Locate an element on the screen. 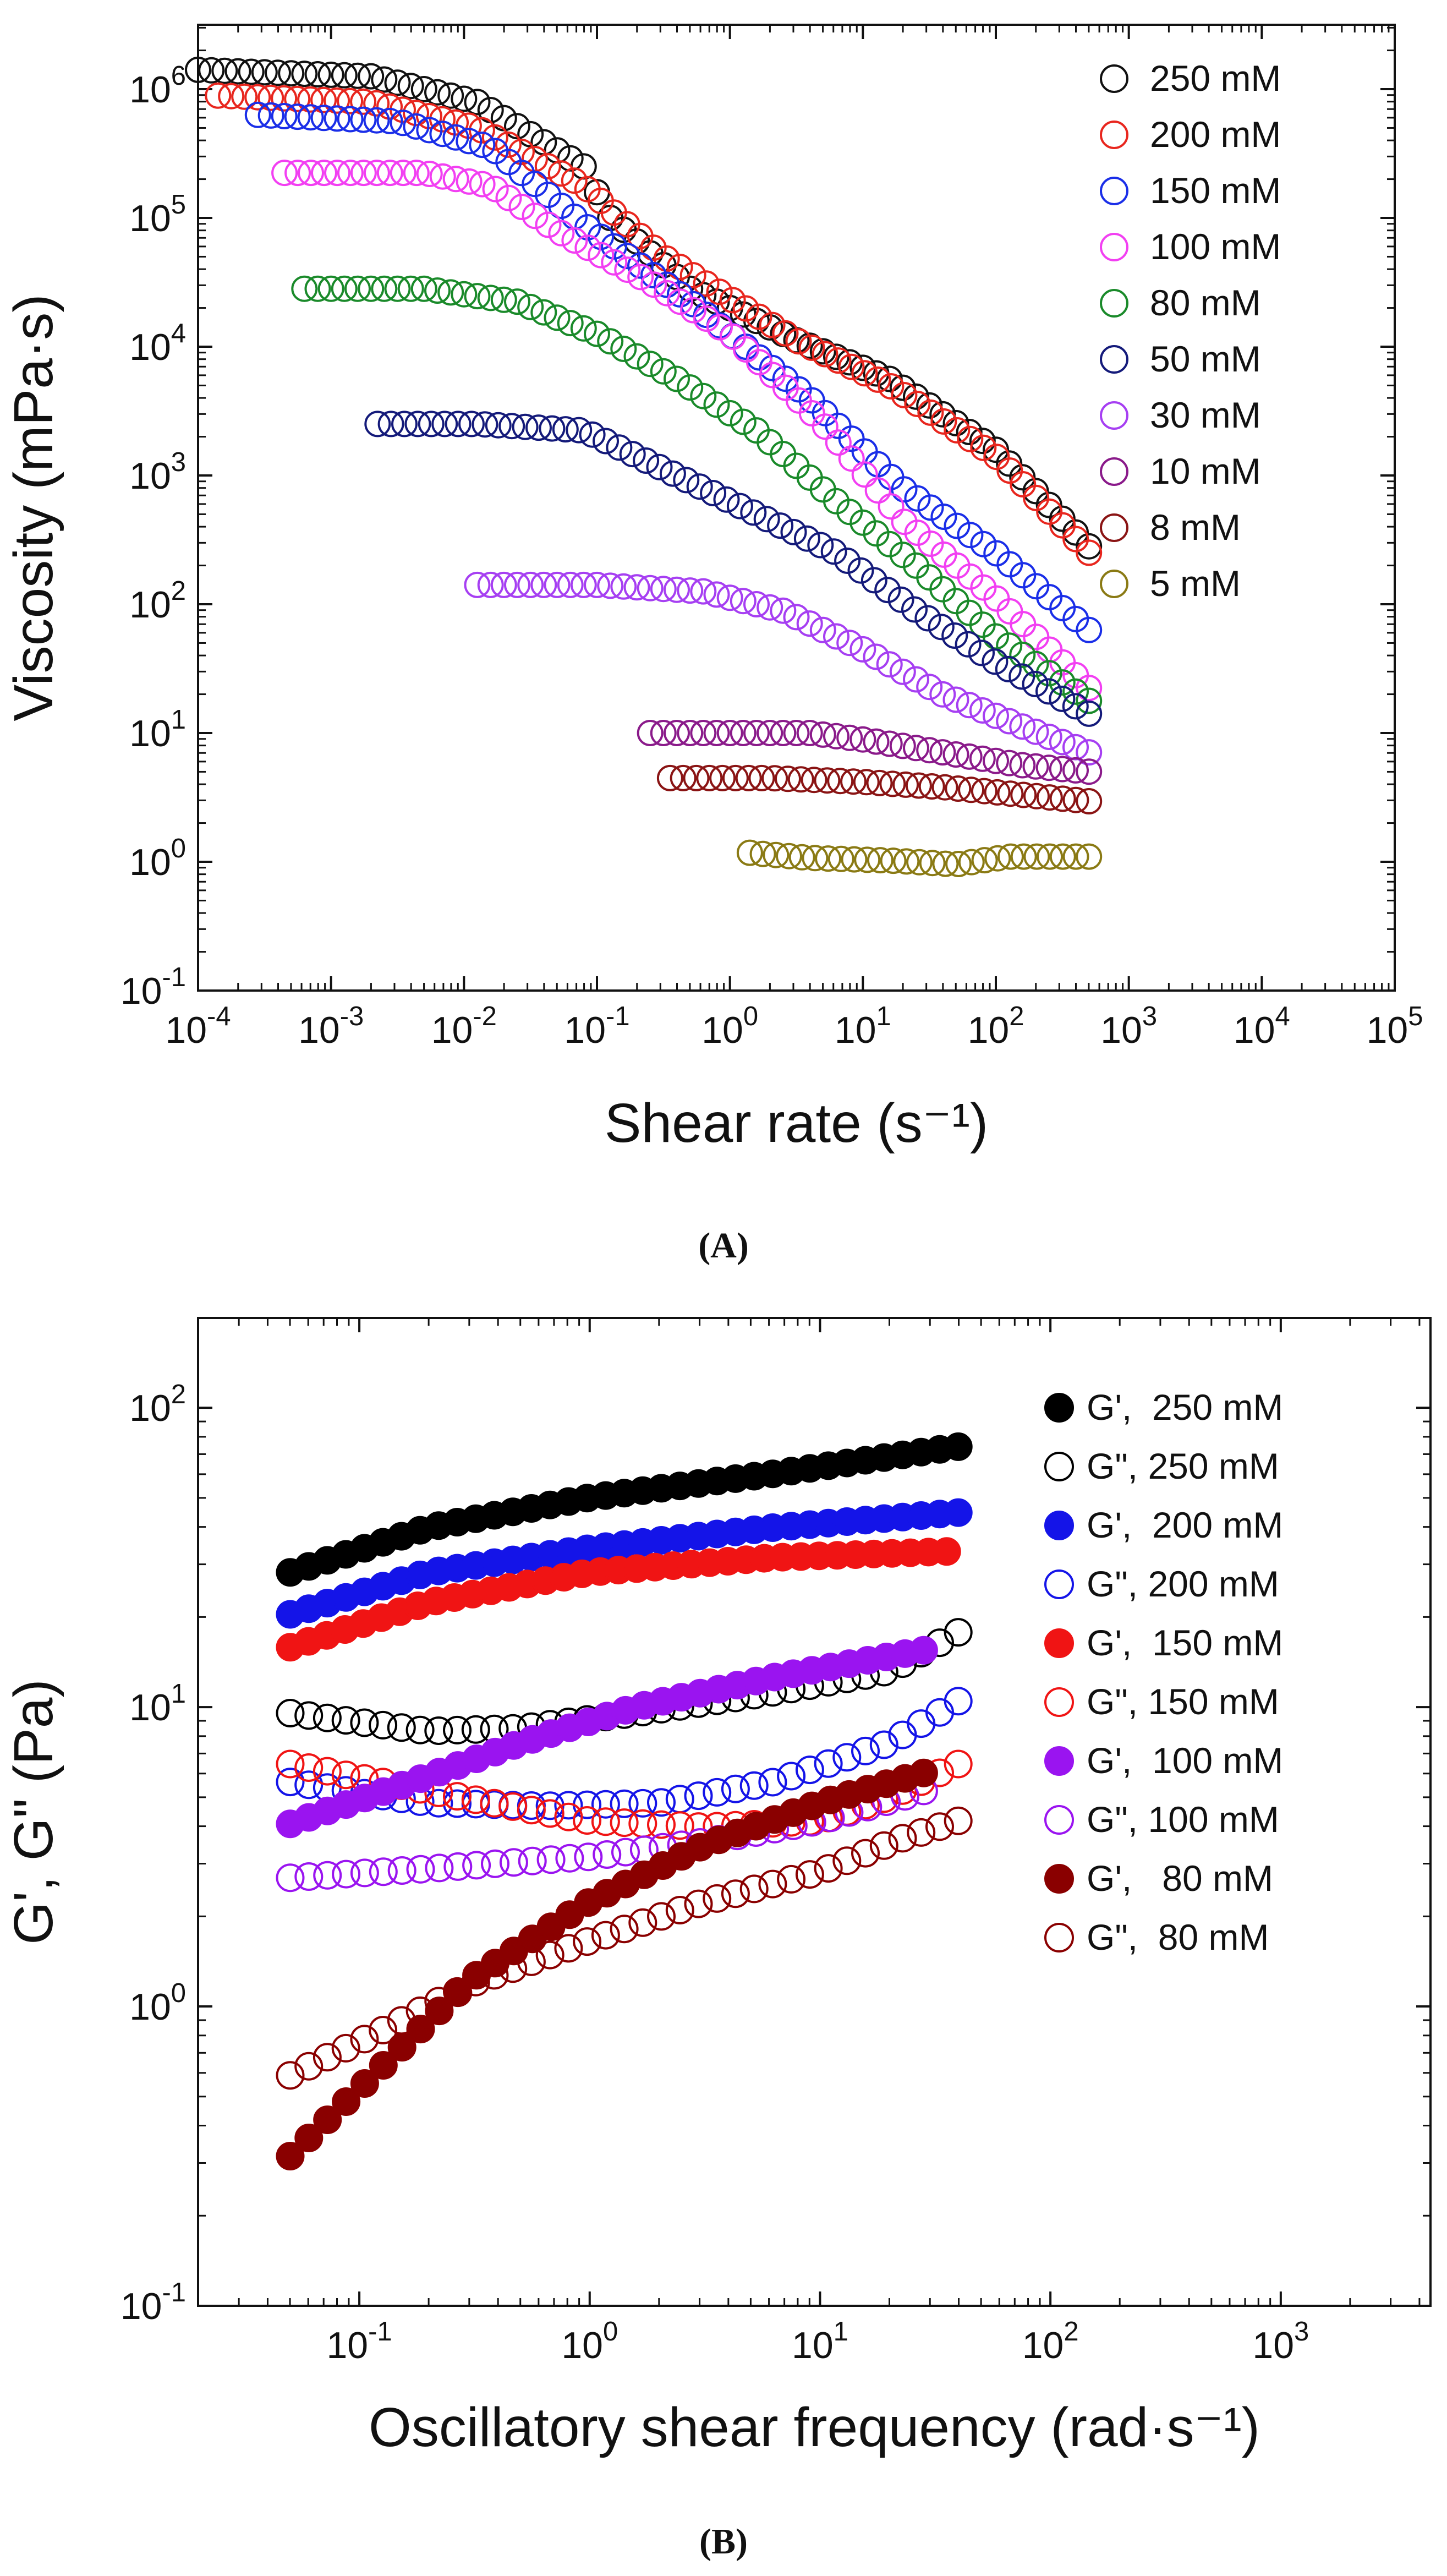 The width and height of the screenshot is (1447, 2576). chart-b-panel-label: (B) is located at coordinates (723, 2542).